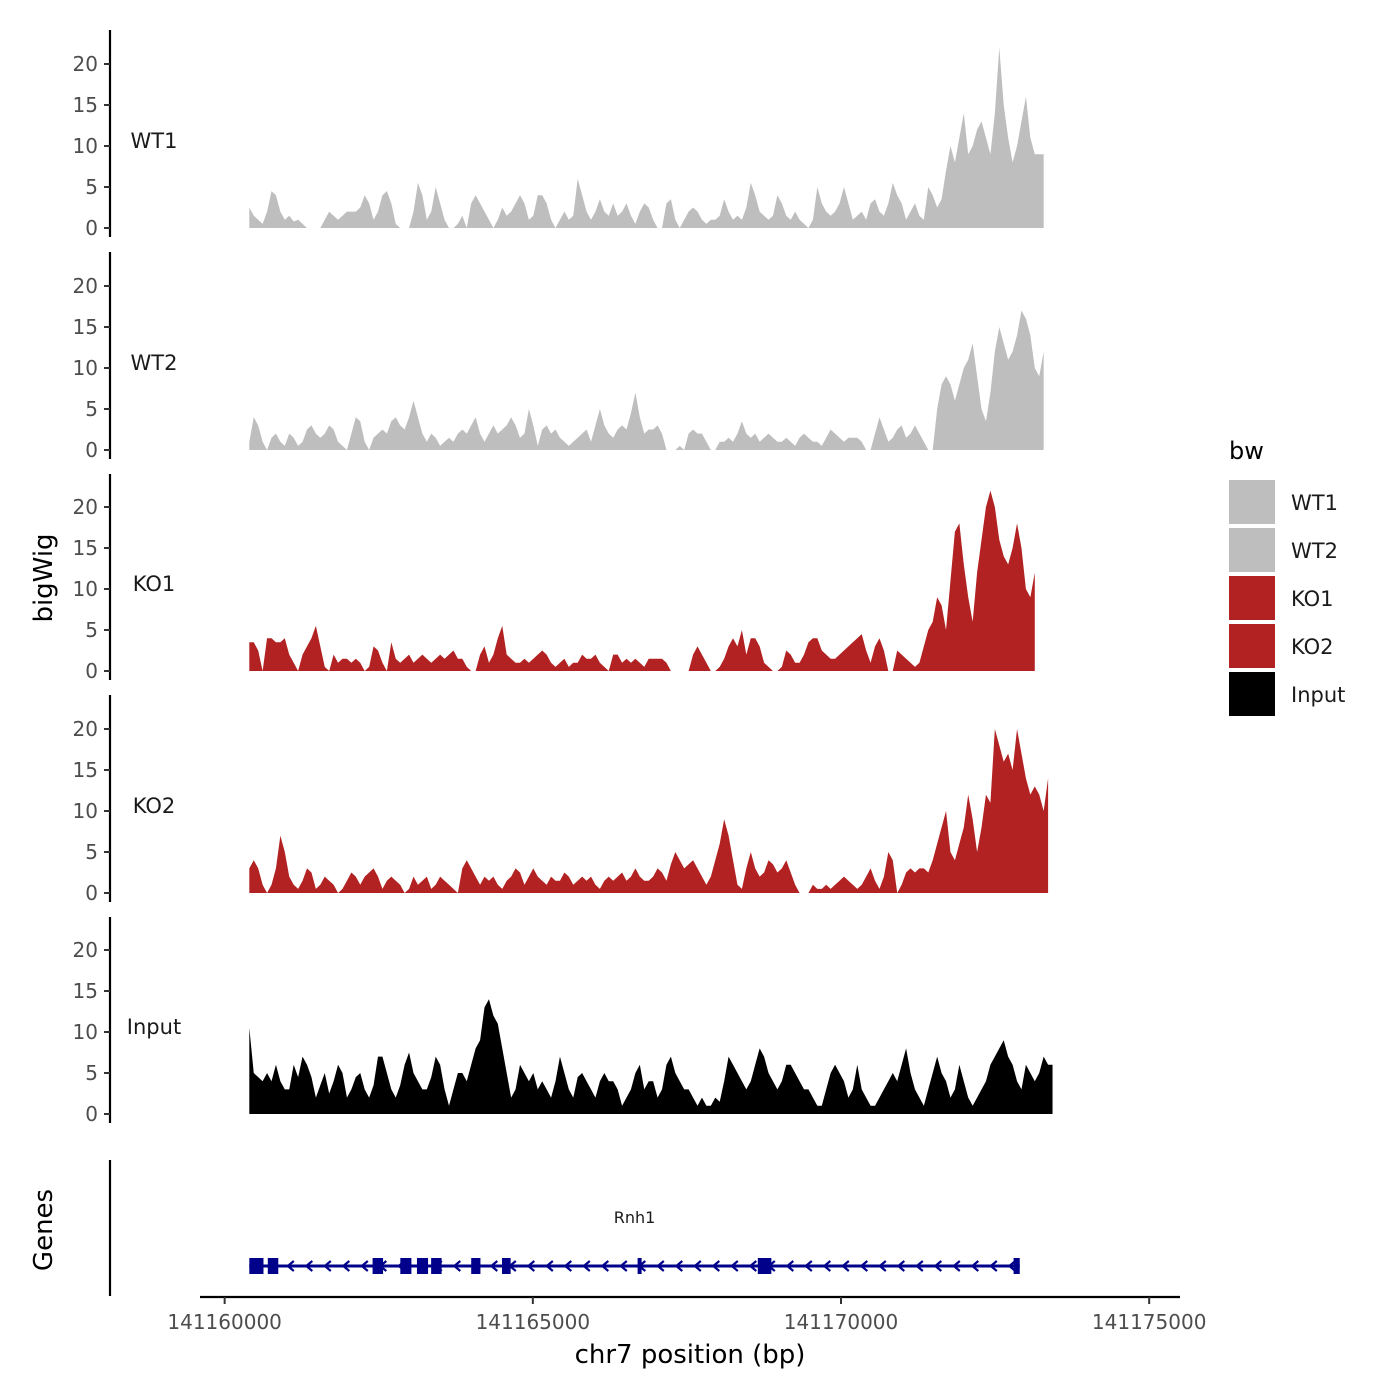  Describe the element at coordinates (154, 1027) in the screenshot. I see `track-label-input: Input` at that location.